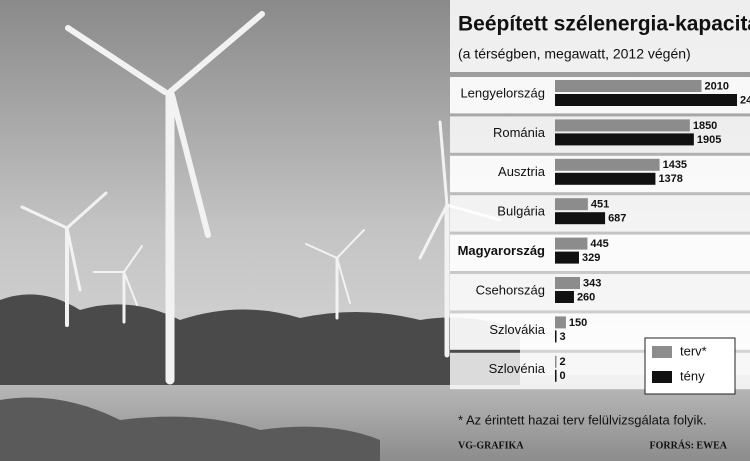 This screenshot has width=750, height=461. What do you see at coordinates (592, 283) in the screenshot?
I see `value-label: 343` at bounding box center [592, 283].